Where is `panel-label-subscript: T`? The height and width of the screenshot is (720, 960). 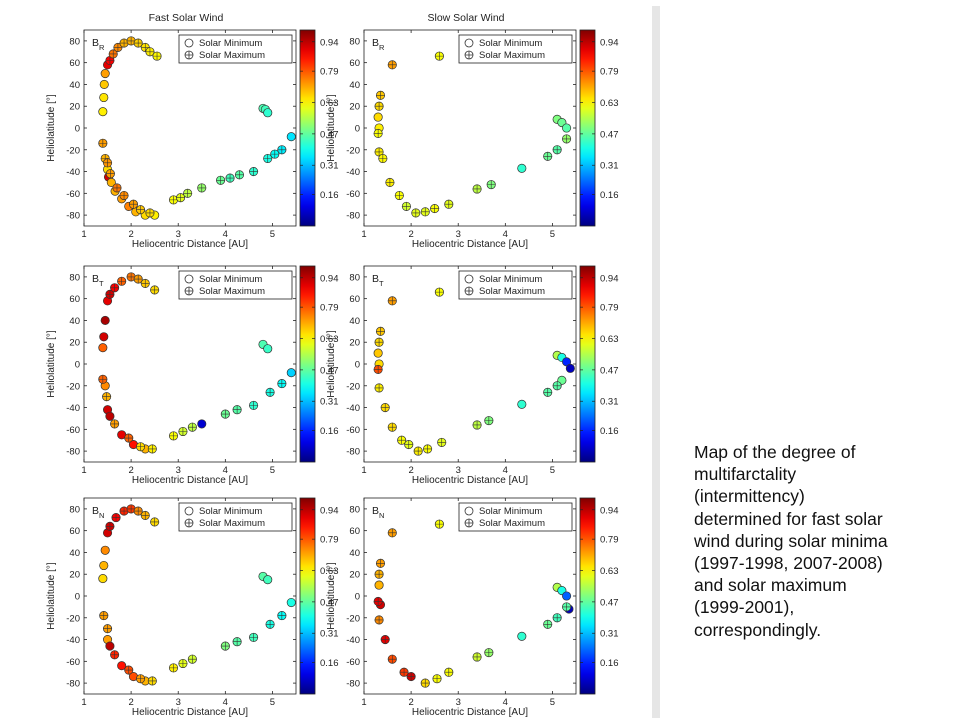
panel-label-subscript: T is located at coordinates (381, 283).